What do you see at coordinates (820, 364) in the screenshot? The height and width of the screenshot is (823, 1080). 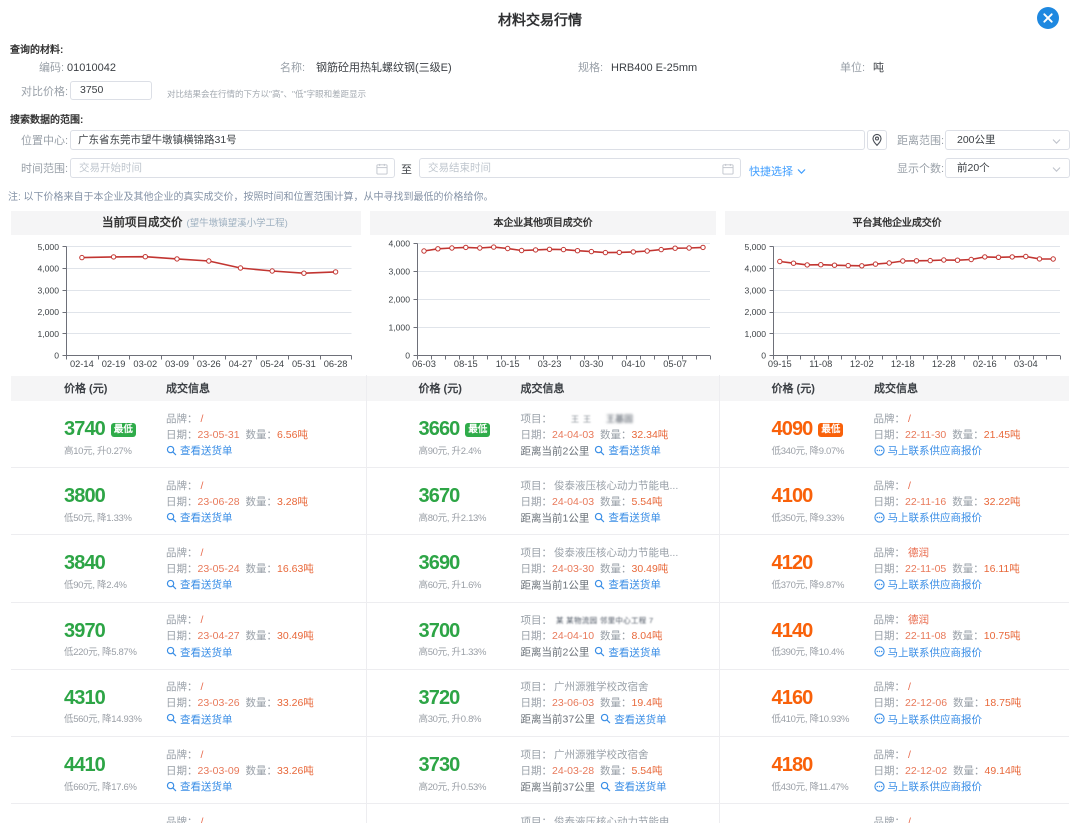 I see `svg-text: 11-08` at bounding box center [820, 364].